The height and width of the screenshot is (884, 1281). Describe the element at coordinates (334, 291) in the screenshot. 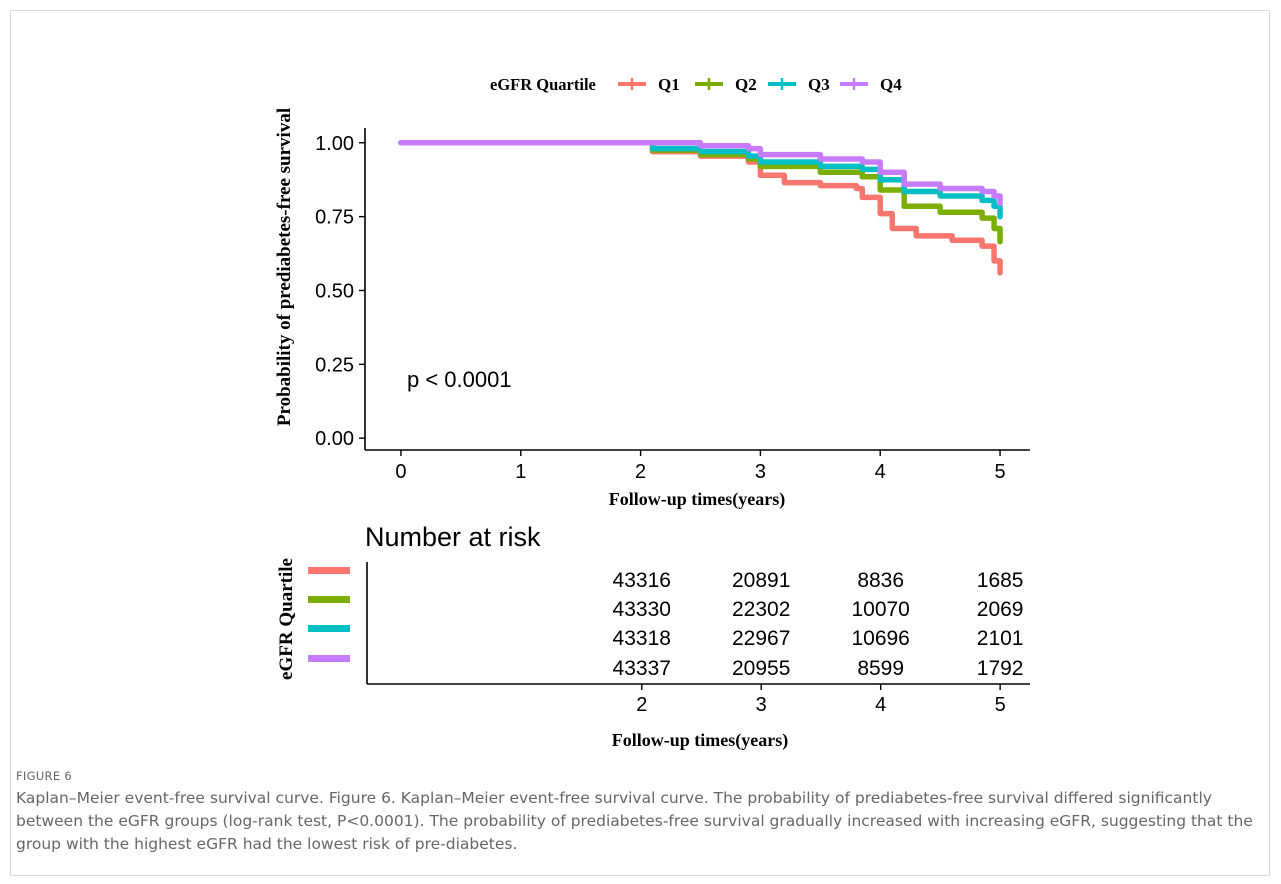

I see `y-tick-label: 0.50` at that location.